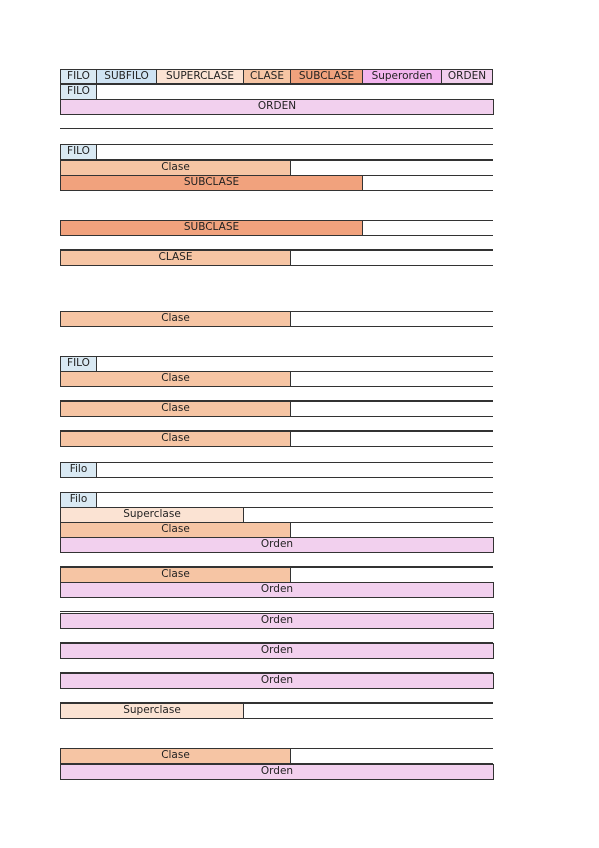 This screenshot has height=848, width=599. Describe the element at coordinates (402, 76) in the screenshot. I see `header-superorden: Superorden` at that location.